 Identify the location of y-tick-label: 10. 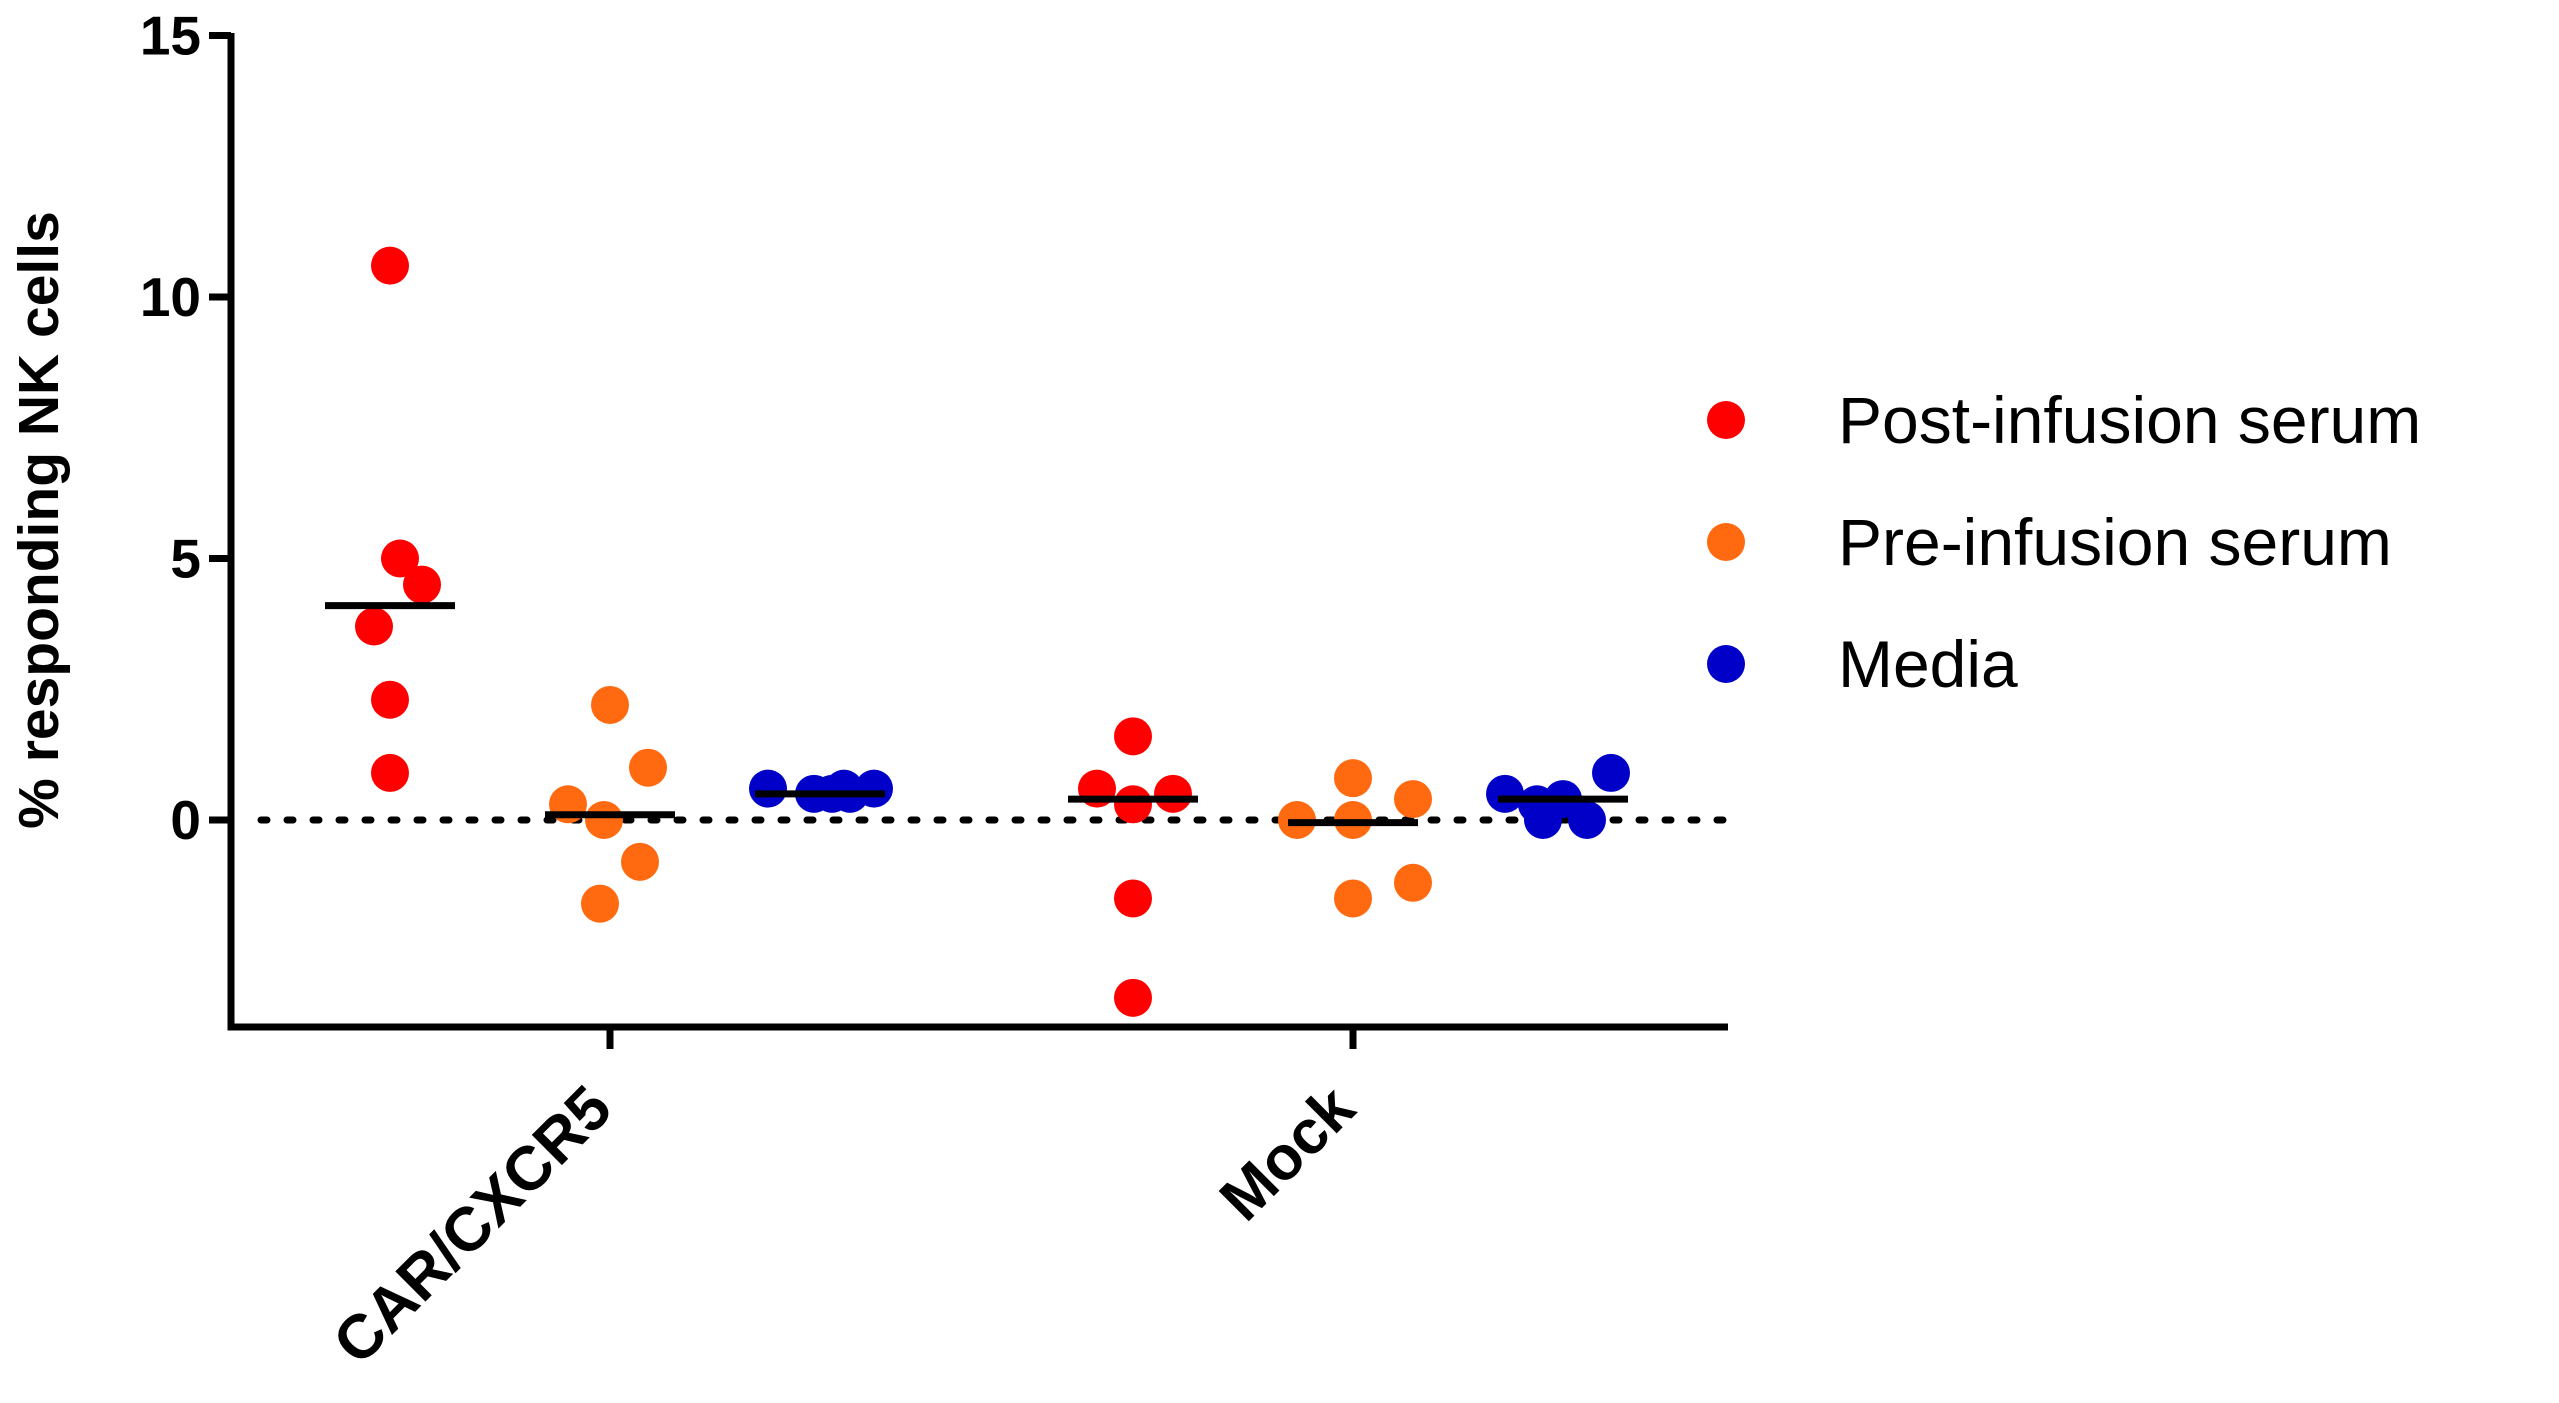
(170, 297).